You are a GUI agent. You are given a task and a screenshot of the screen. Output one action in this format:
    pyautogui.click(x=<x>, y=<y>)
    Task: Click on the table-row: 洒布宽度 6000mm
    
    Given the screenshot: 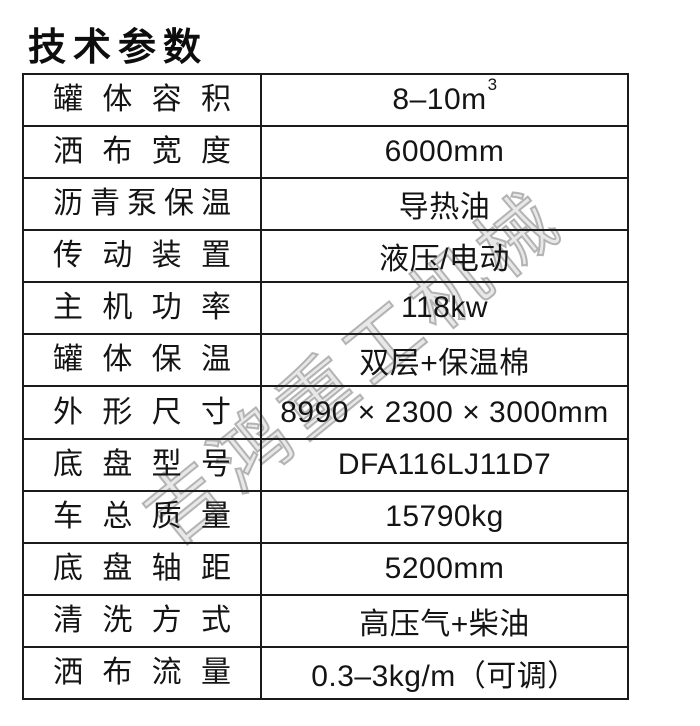 What is the action you would take?
    pyautogui.click(x=325, y=152)
    